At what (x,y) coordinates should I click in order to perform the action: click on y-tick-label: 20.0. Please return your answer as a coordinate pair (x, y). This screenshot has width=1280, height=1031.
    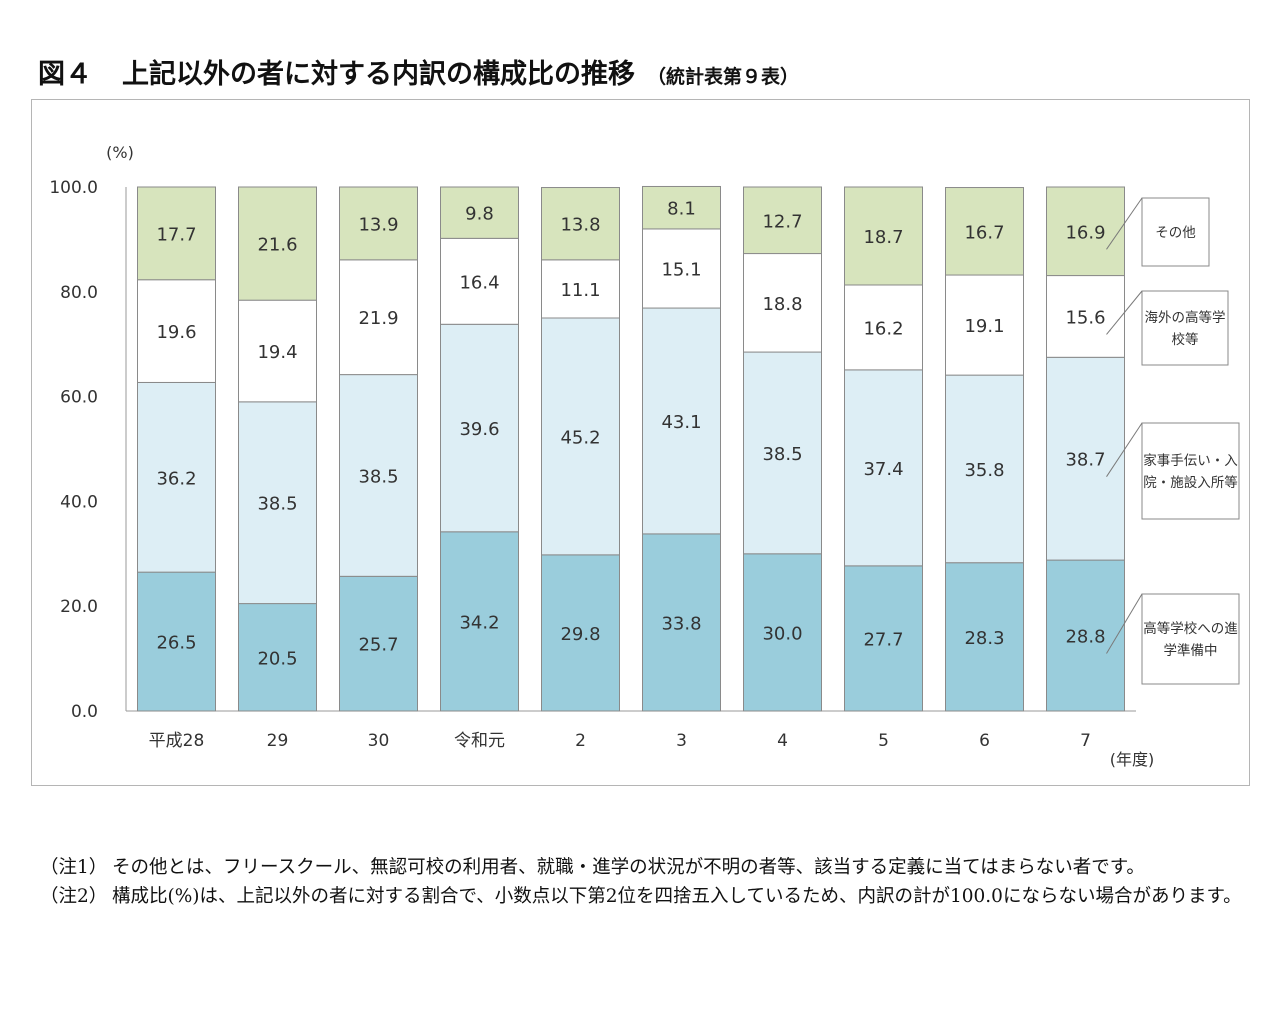
    Looking at the image, I should click on (79, 607).